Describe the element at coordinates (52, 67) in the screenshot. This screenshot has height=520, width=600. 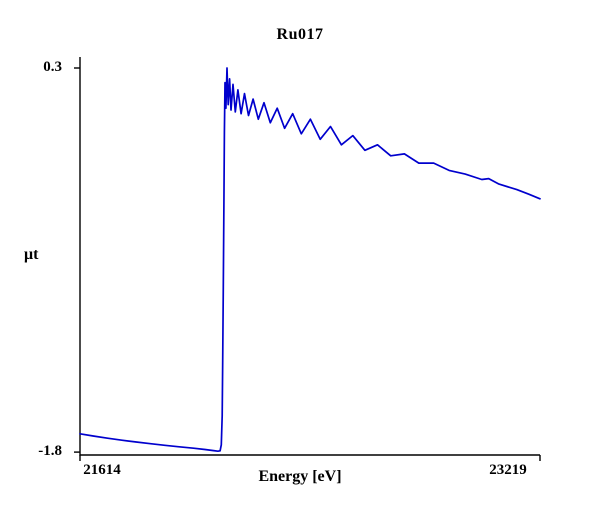
I see `y-axis-tick-max: 0.3` at that location.